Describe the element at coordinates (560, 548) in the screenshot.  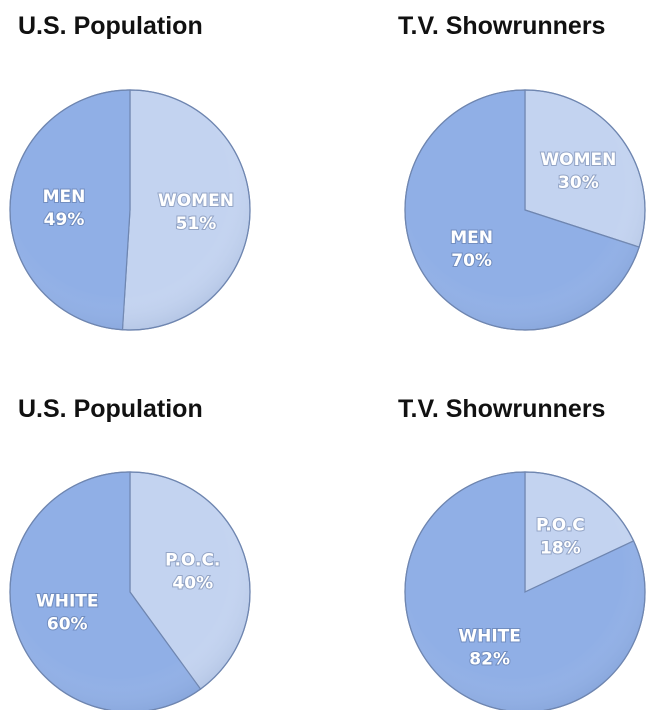
I see `slice-value: 18%` at that location.